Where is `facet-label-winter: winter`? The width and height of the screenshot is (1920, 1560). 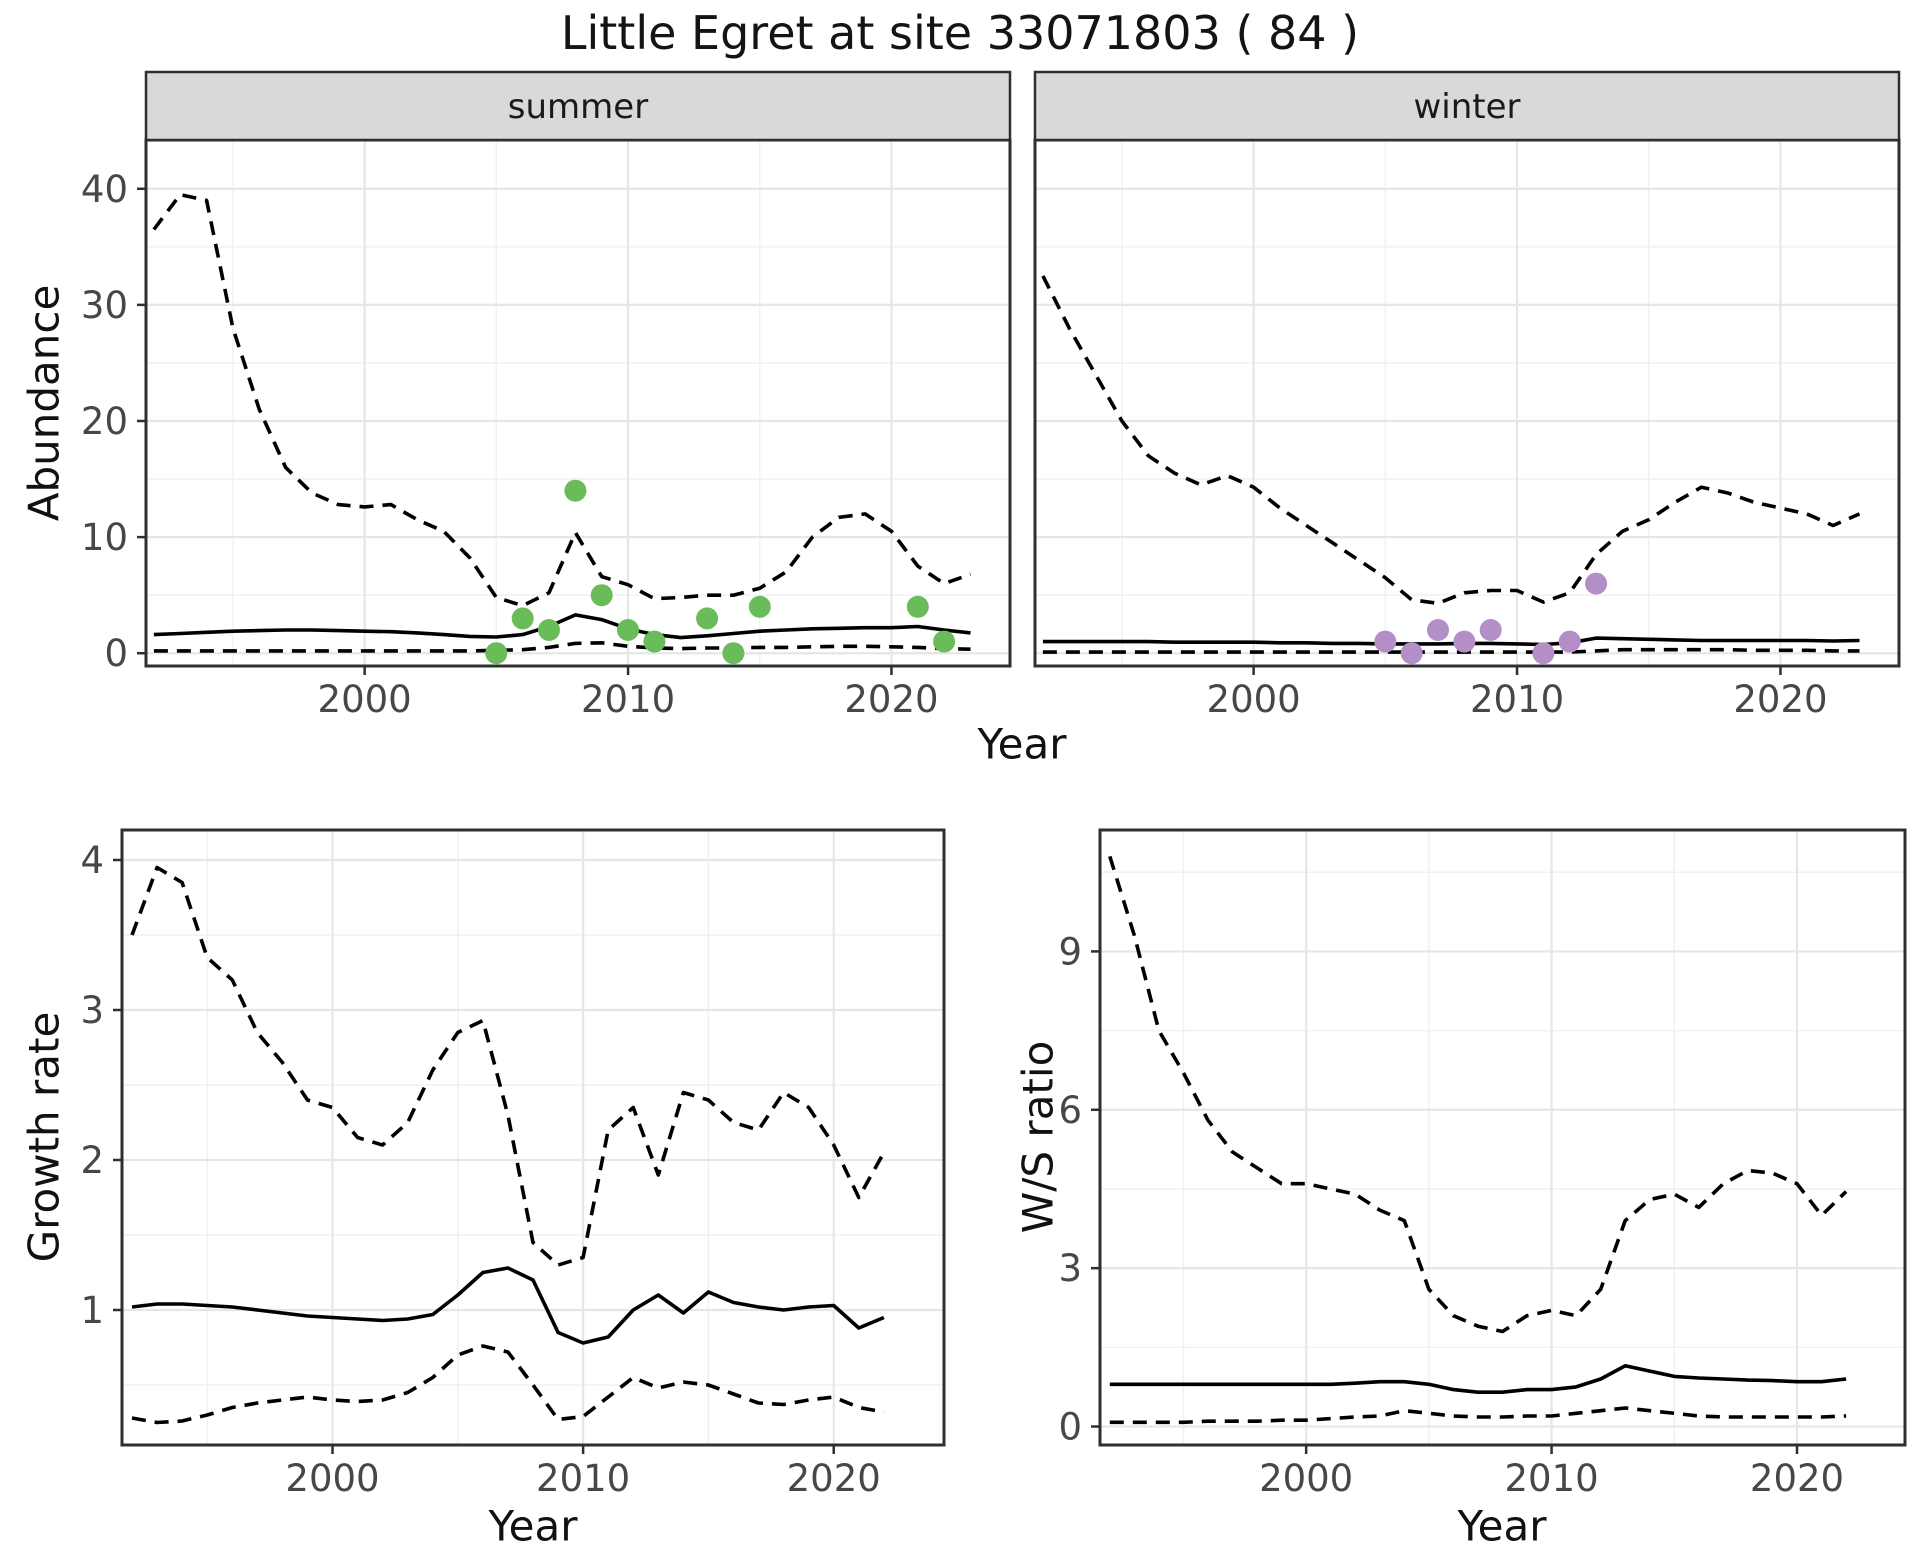 facet-label-winter: winter is located at coordinates (1467, 107).